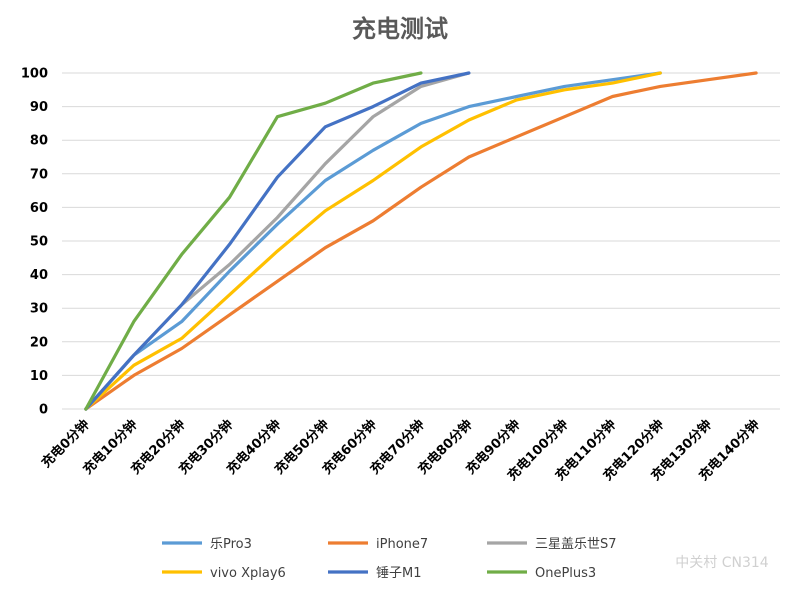  Describe the element at coordinates (399, 573) in the screenshot. I see `legend-label: 锤子M1` at that location.